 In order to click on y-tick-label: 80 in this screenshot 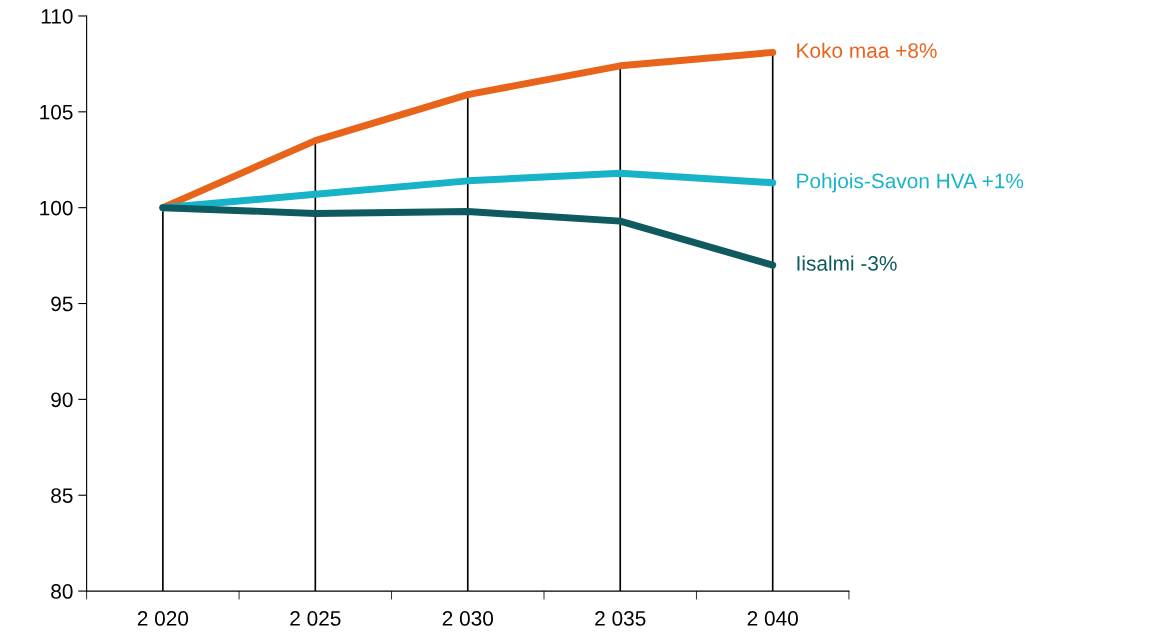, I will do `click(62, 591)`.